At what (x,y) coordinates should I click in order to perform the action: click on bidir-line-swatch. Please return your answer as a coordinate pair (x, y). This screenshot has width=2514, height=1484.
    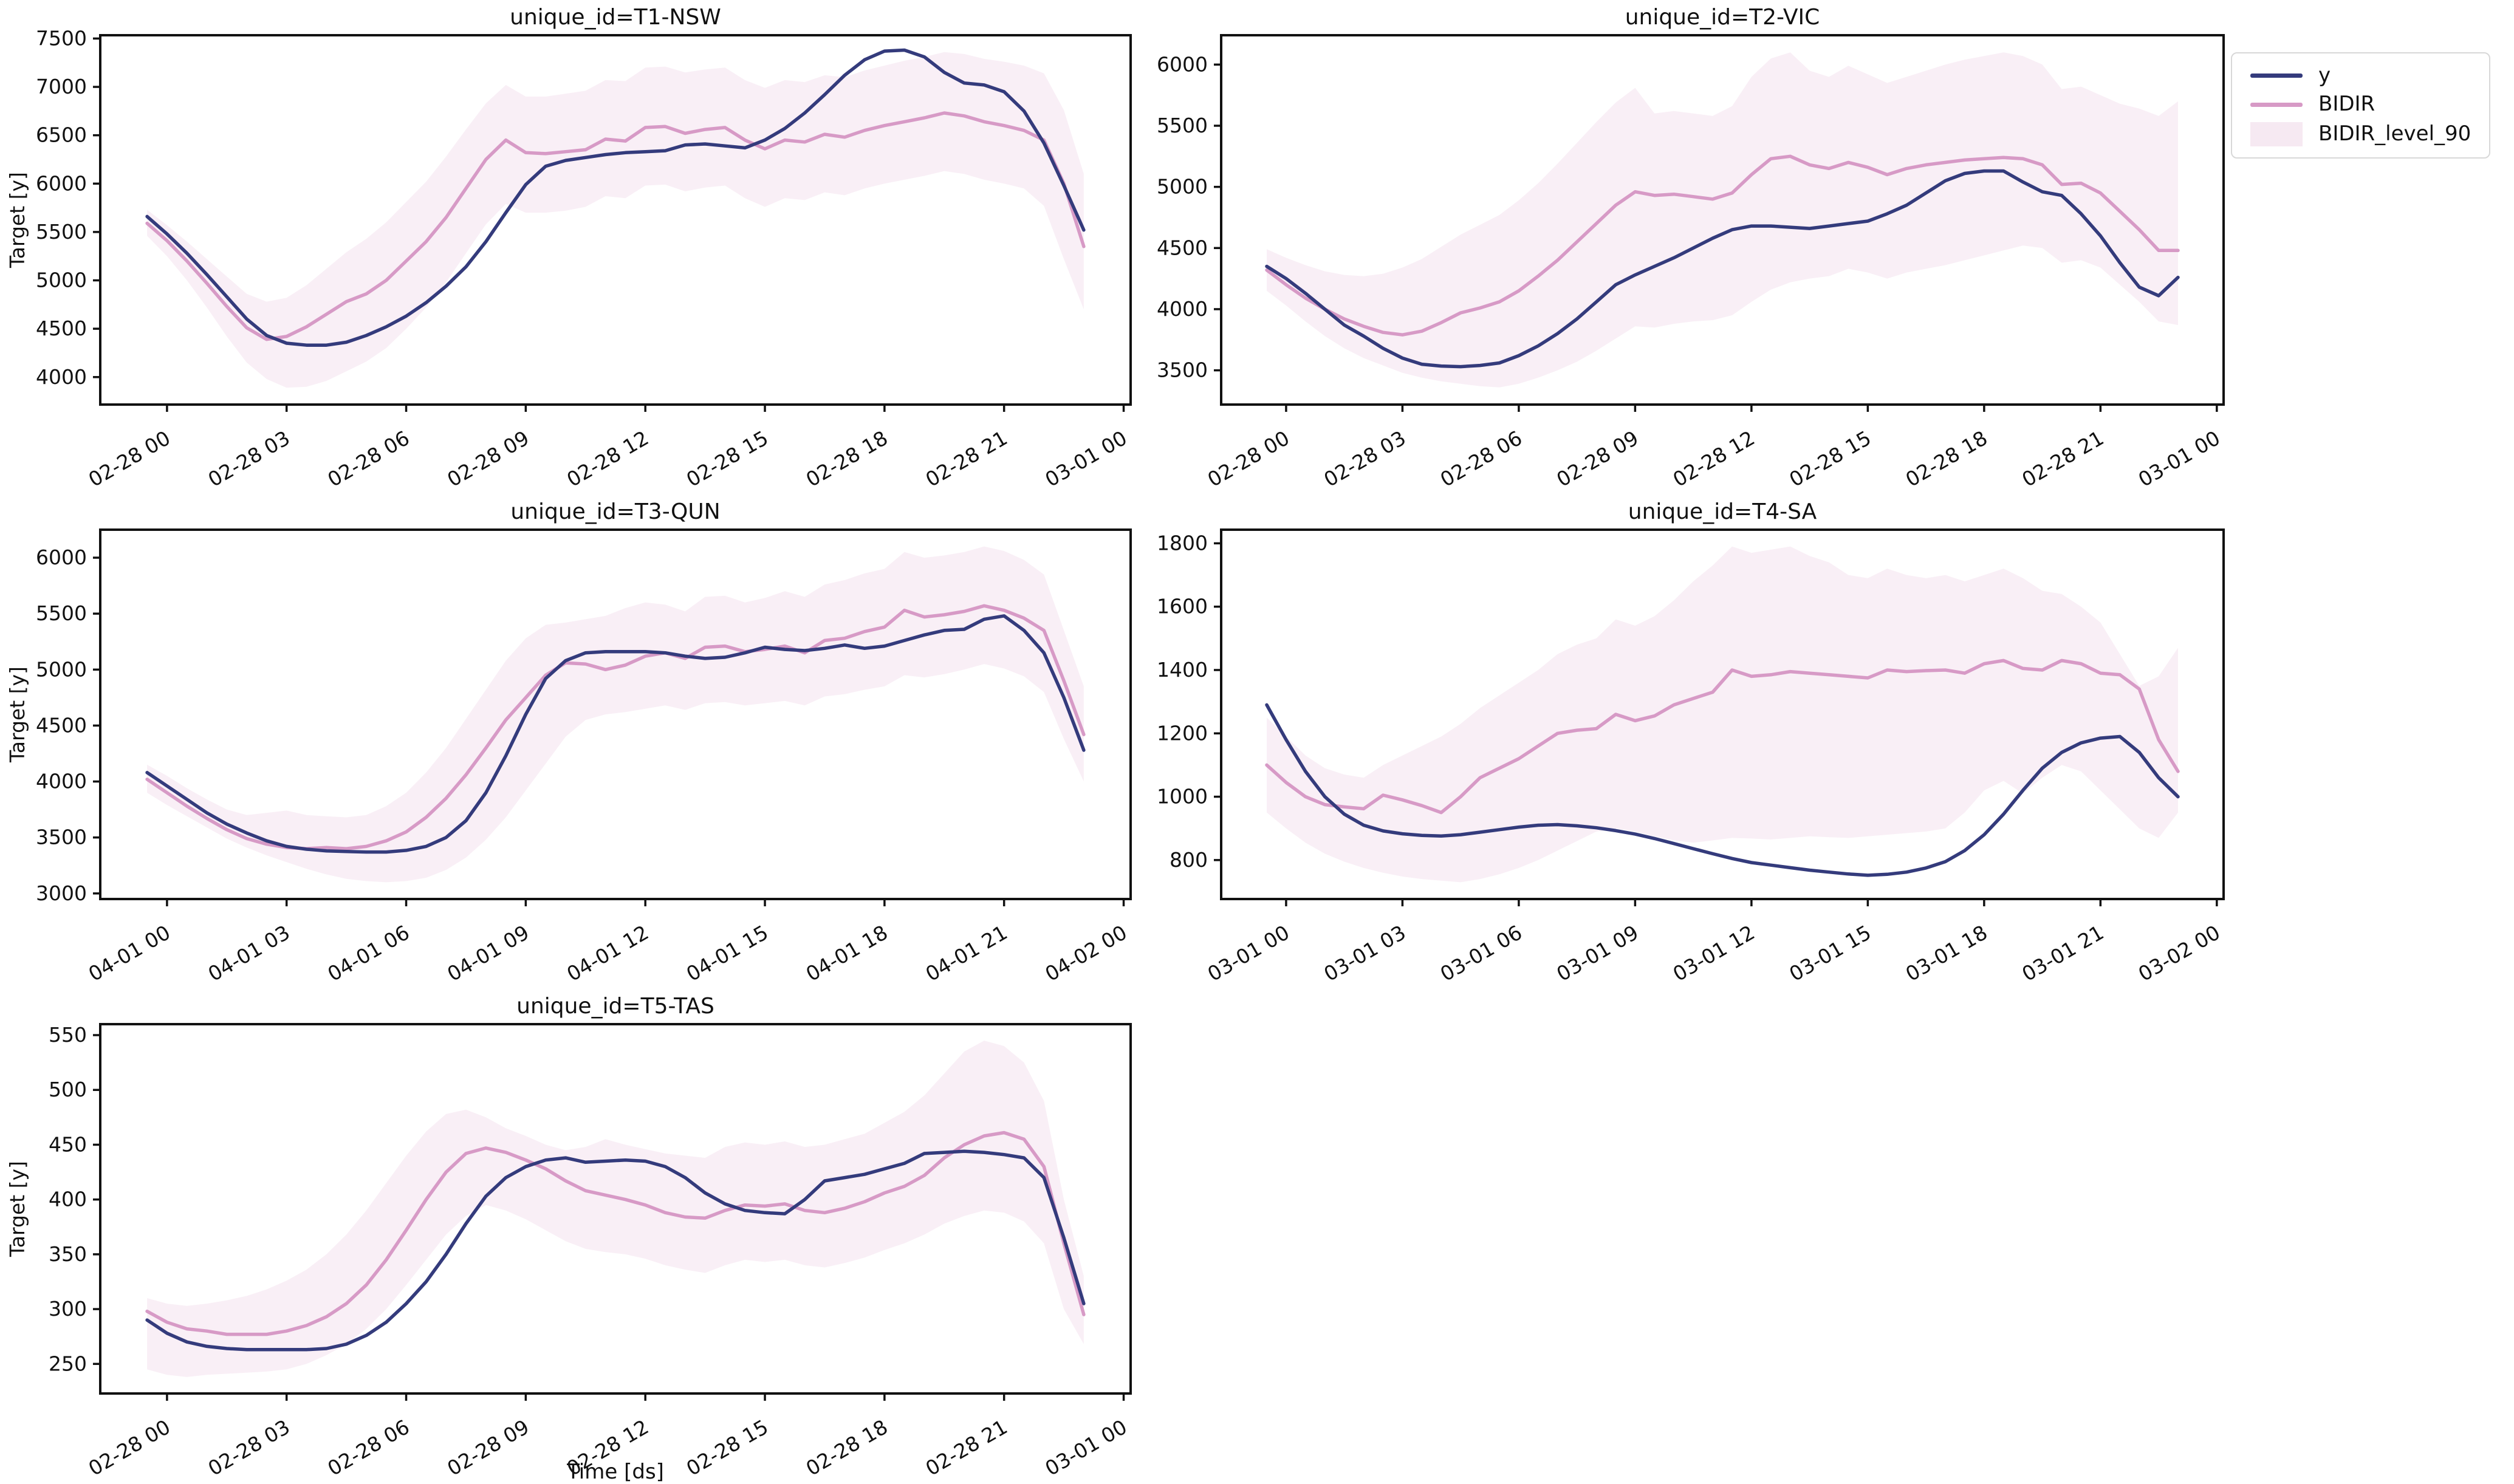
    Looking at the image, I should click on (2277, 104).